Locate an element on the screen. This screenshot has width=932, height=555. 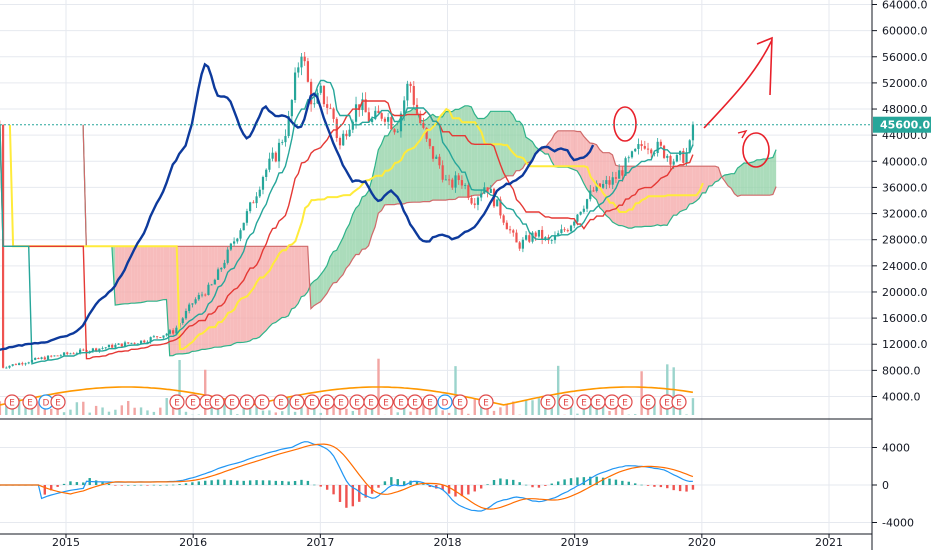
price-axis-tick-label: 28000.0 is located at coordinates (905, 240).